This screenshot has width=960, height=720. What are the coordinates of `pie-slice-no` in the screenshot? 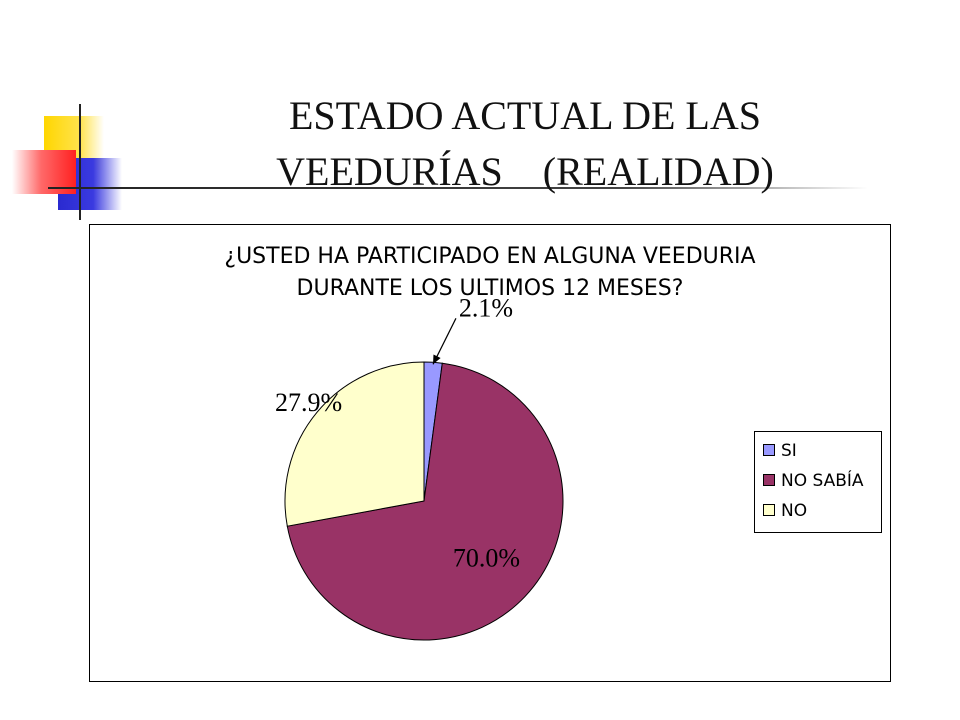 It's located at (354, 444).